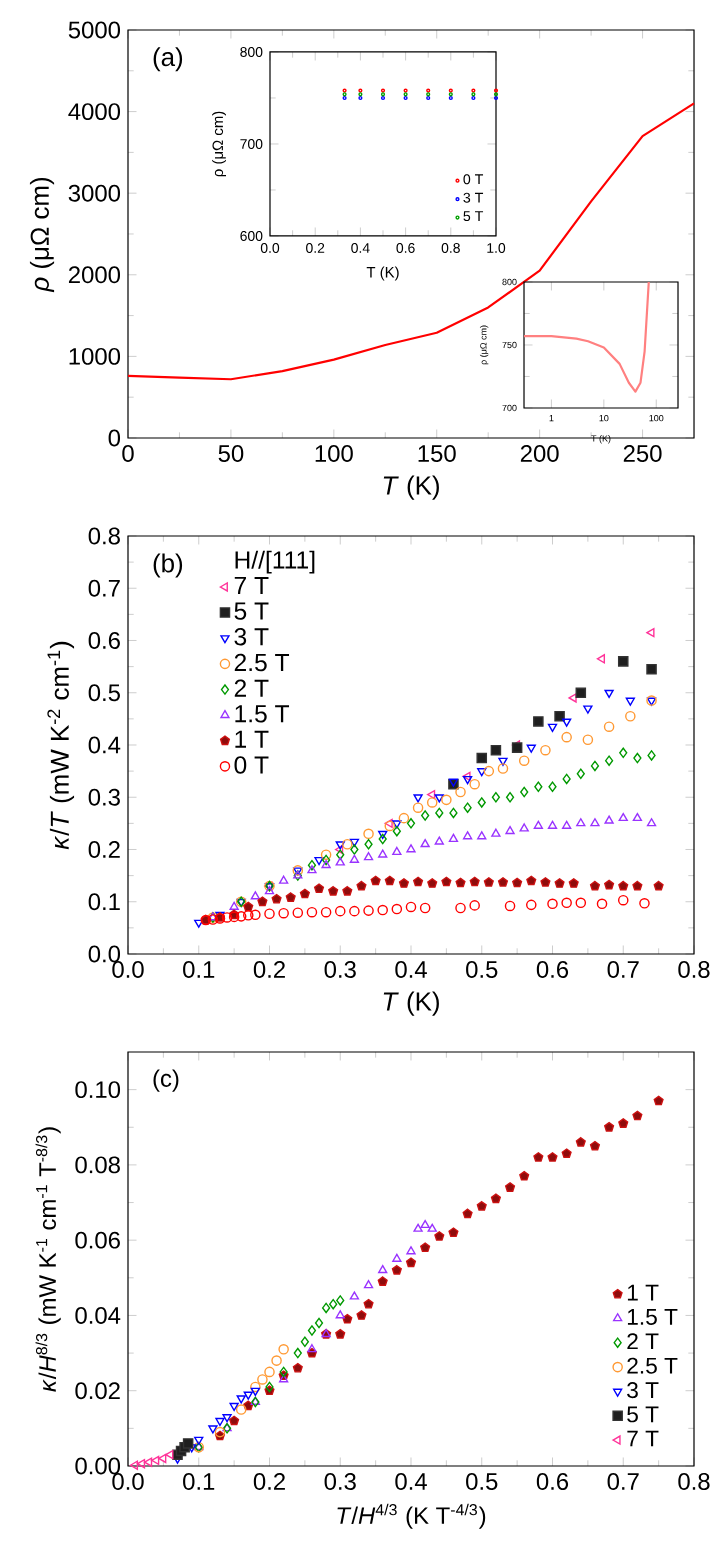 Image resolution: width=720 pixels, height=1568 pixels. What do you see at coordinates (94, 30) in the screenshot?
I see `y-tick-label: 5000` at bounding box center [94, 30].